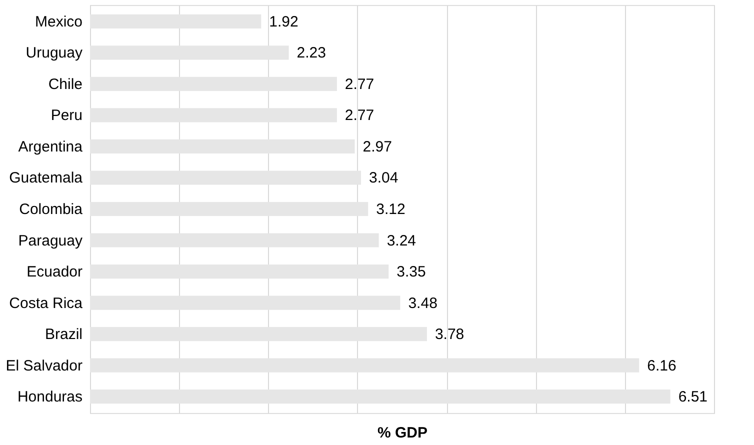  What do you see at coordinates (383, 178) in the screenshot?
I see `data-label: 3.04` at bounding box center [383, 178].